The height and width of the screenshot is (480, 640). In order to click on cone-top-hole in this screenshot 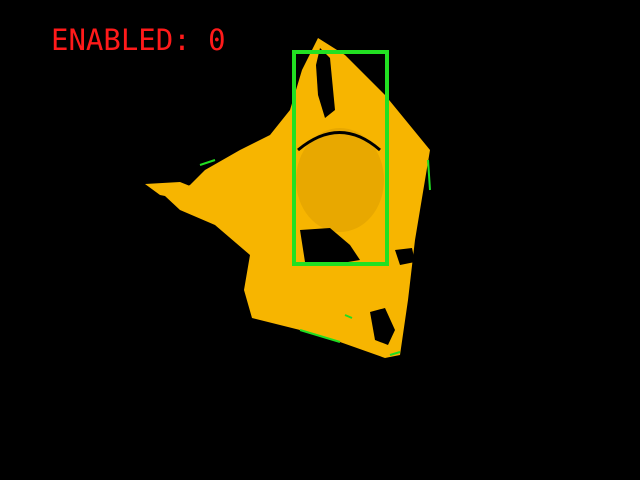, I will do `click(325, 83)`.